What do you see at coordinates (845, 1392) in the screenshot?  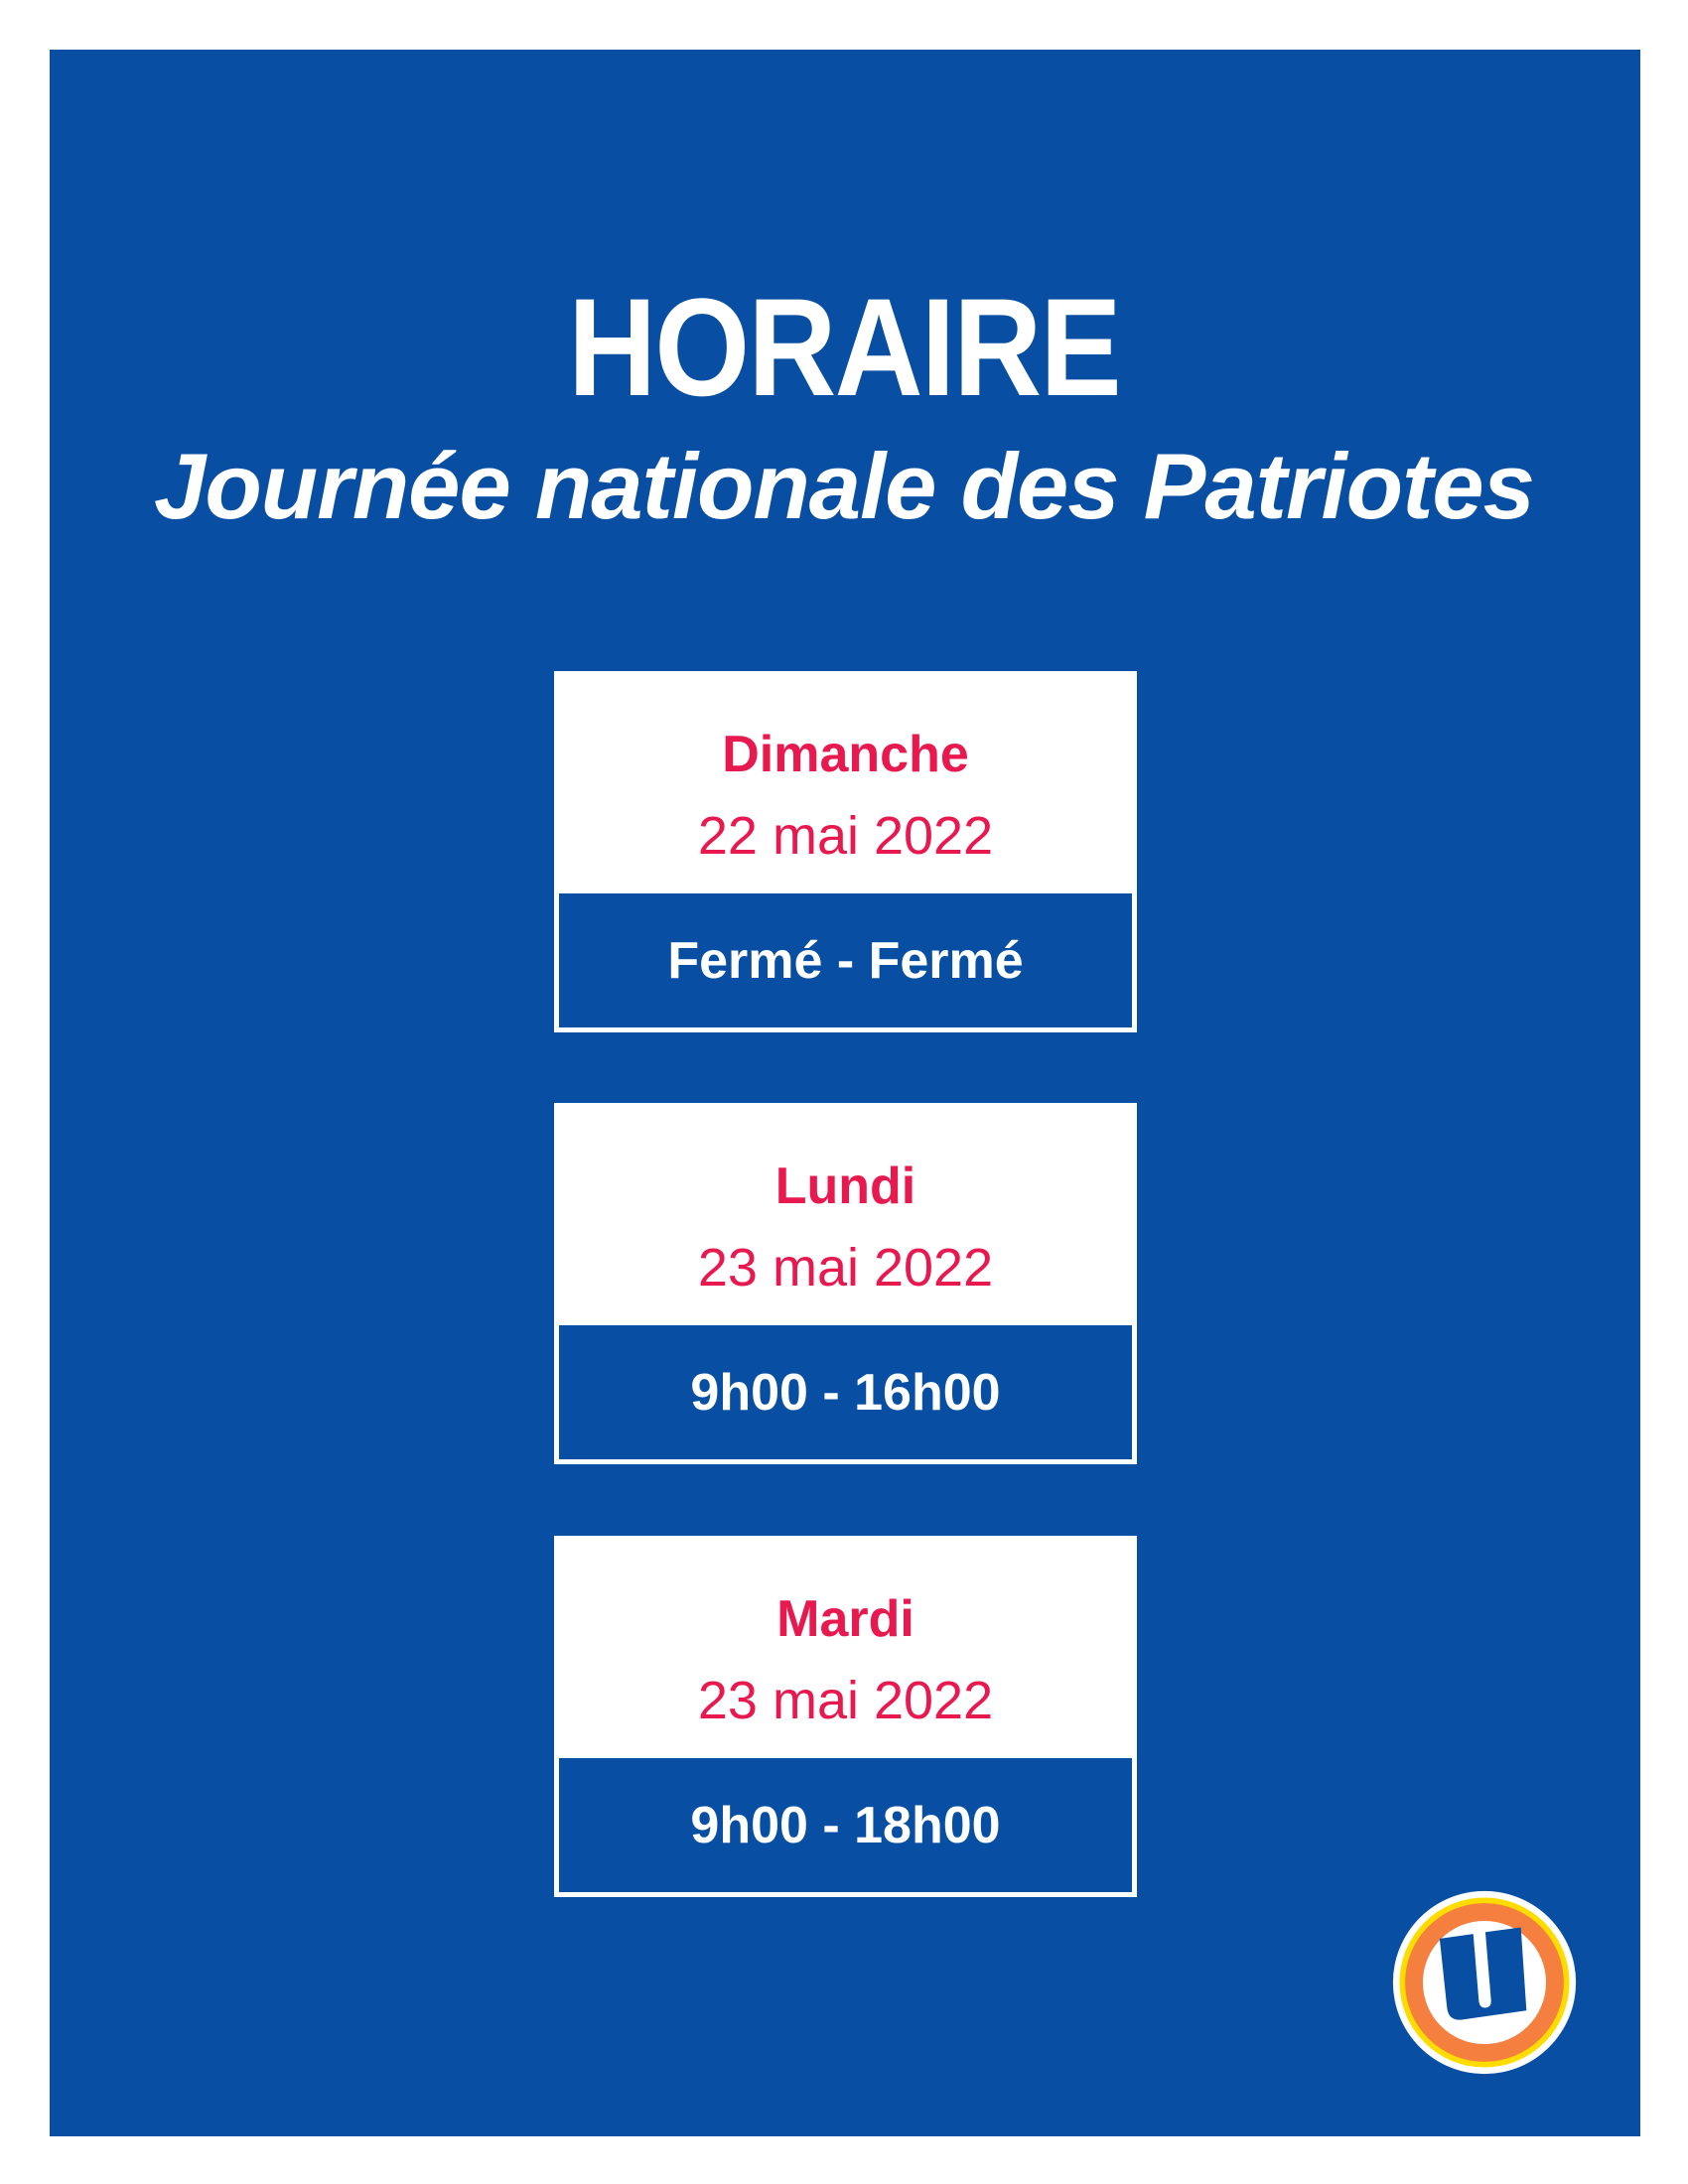 I see `hours-label: 9h00 - 16h00` at bounding box center [845, 1392].